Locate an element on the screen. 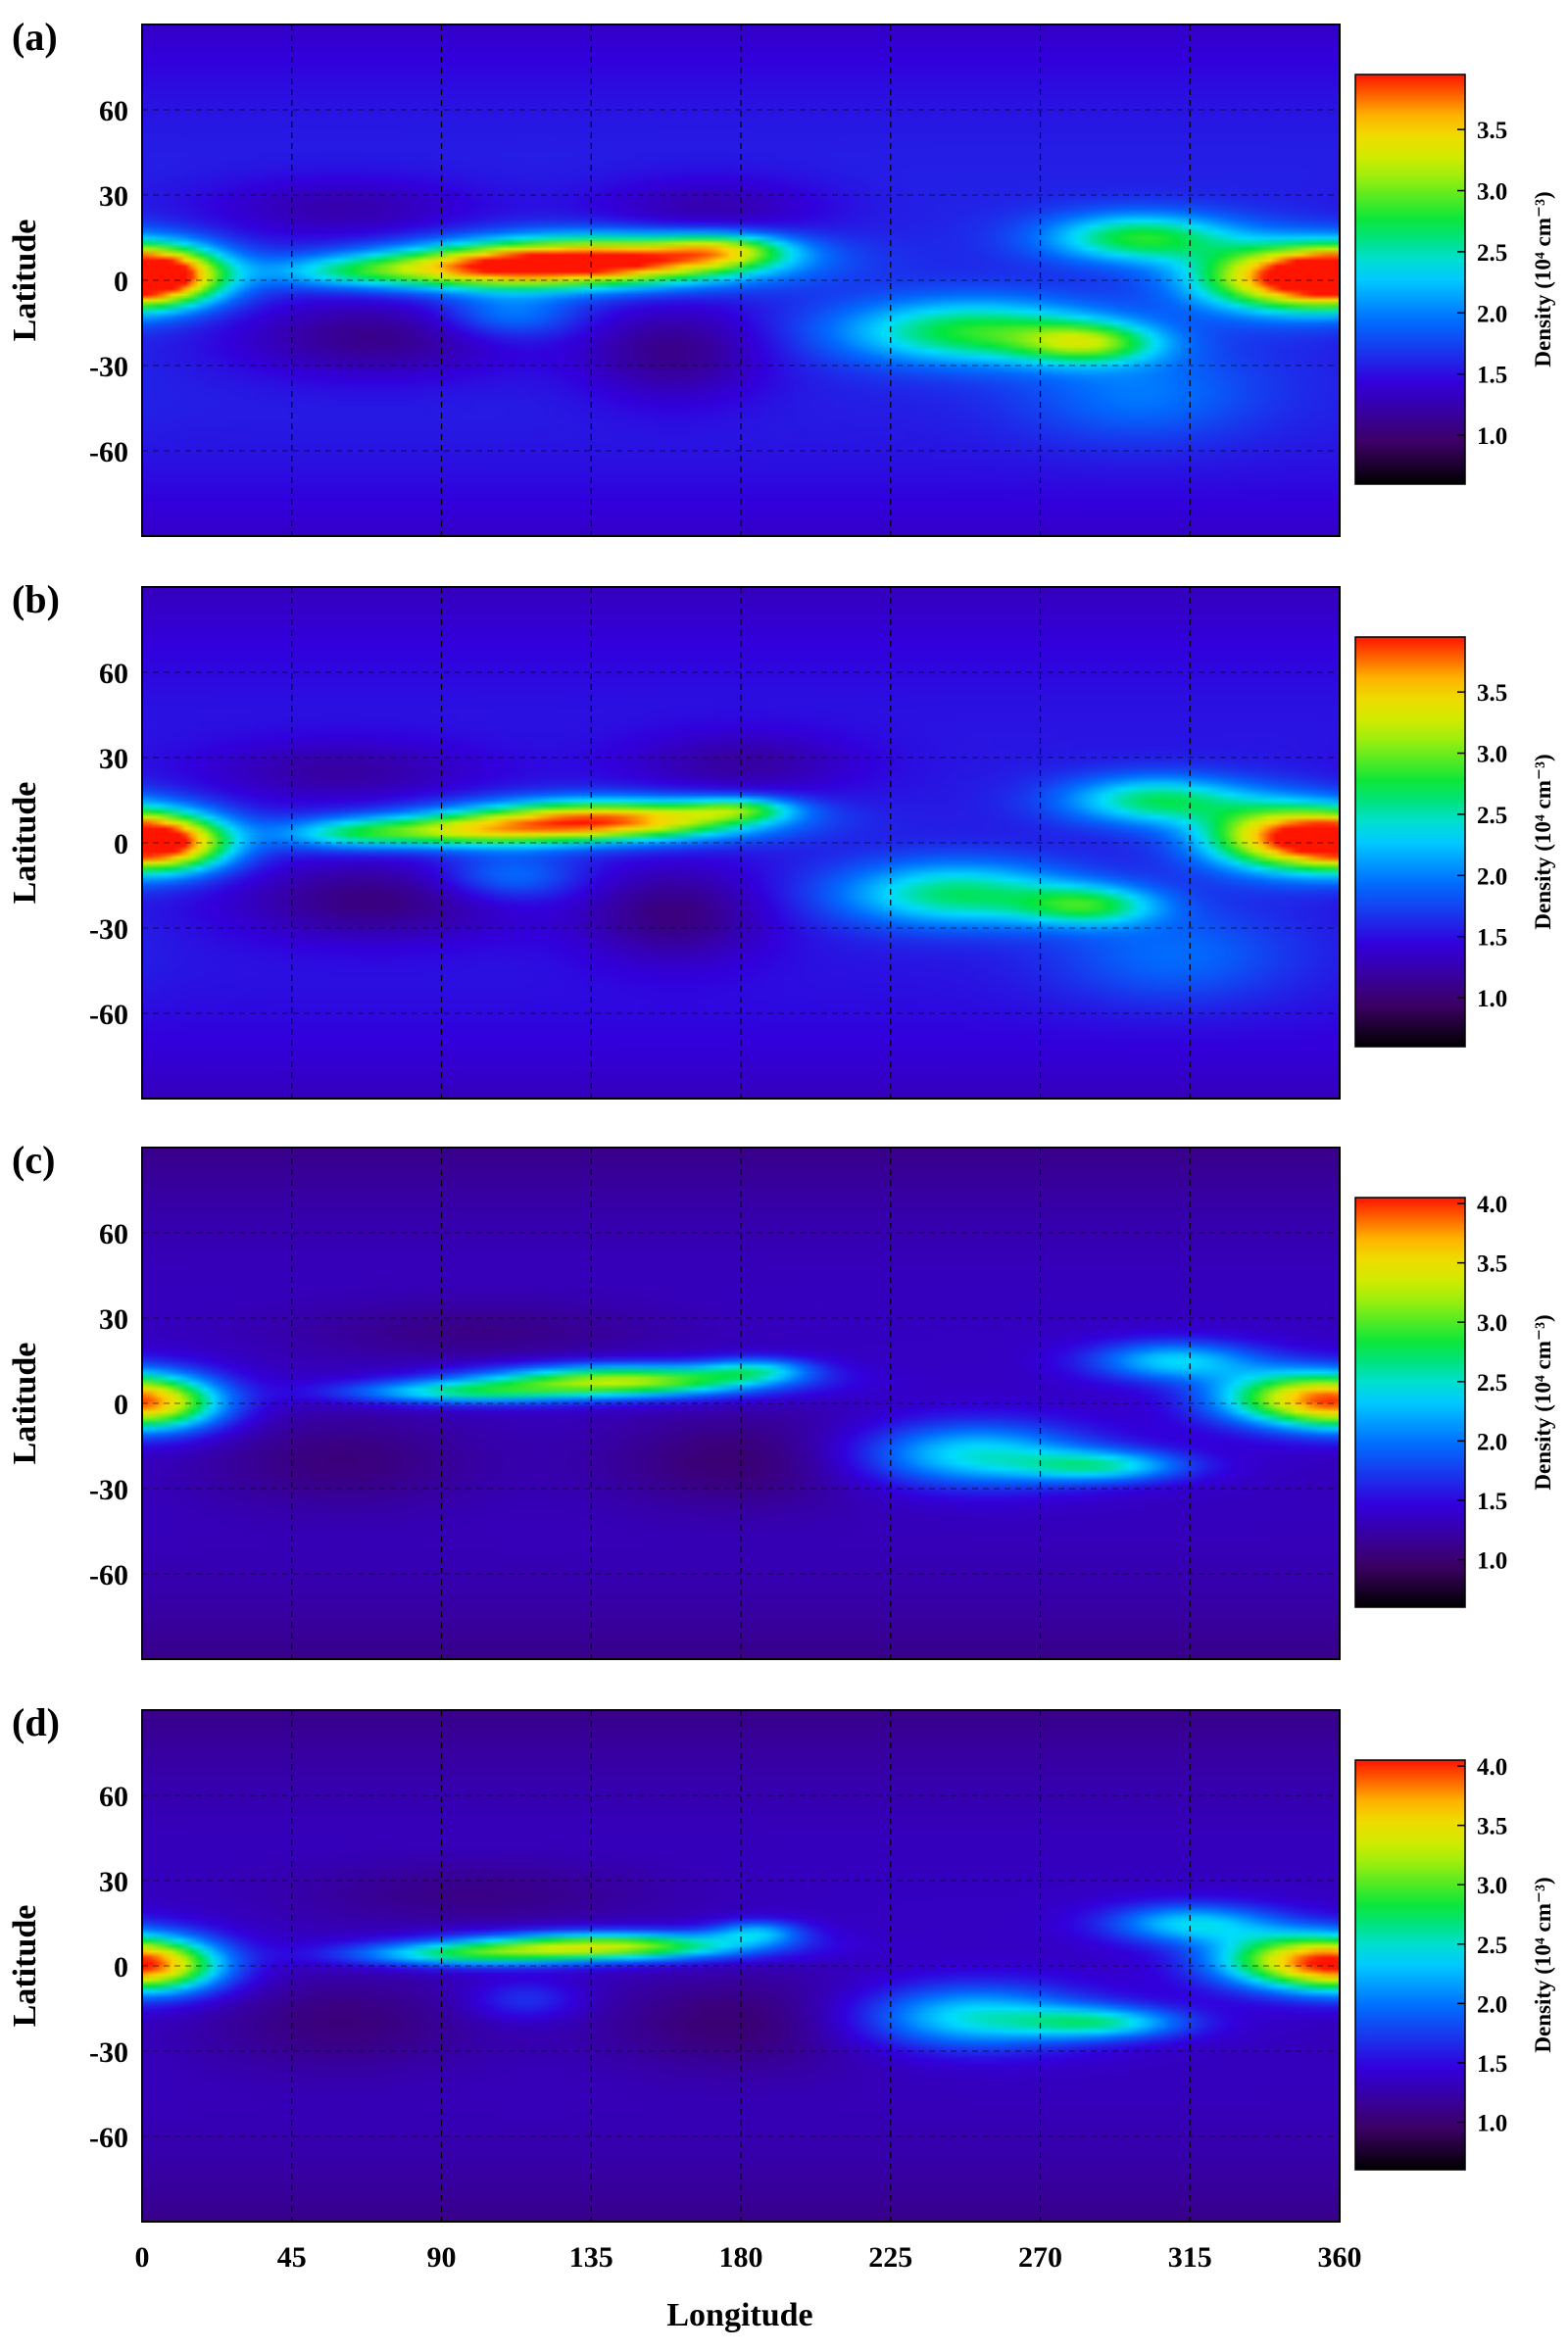 The height and width of the screenshot is (2352, 1568). x-tick-label: 135 is located at coordinates (591, 2257).